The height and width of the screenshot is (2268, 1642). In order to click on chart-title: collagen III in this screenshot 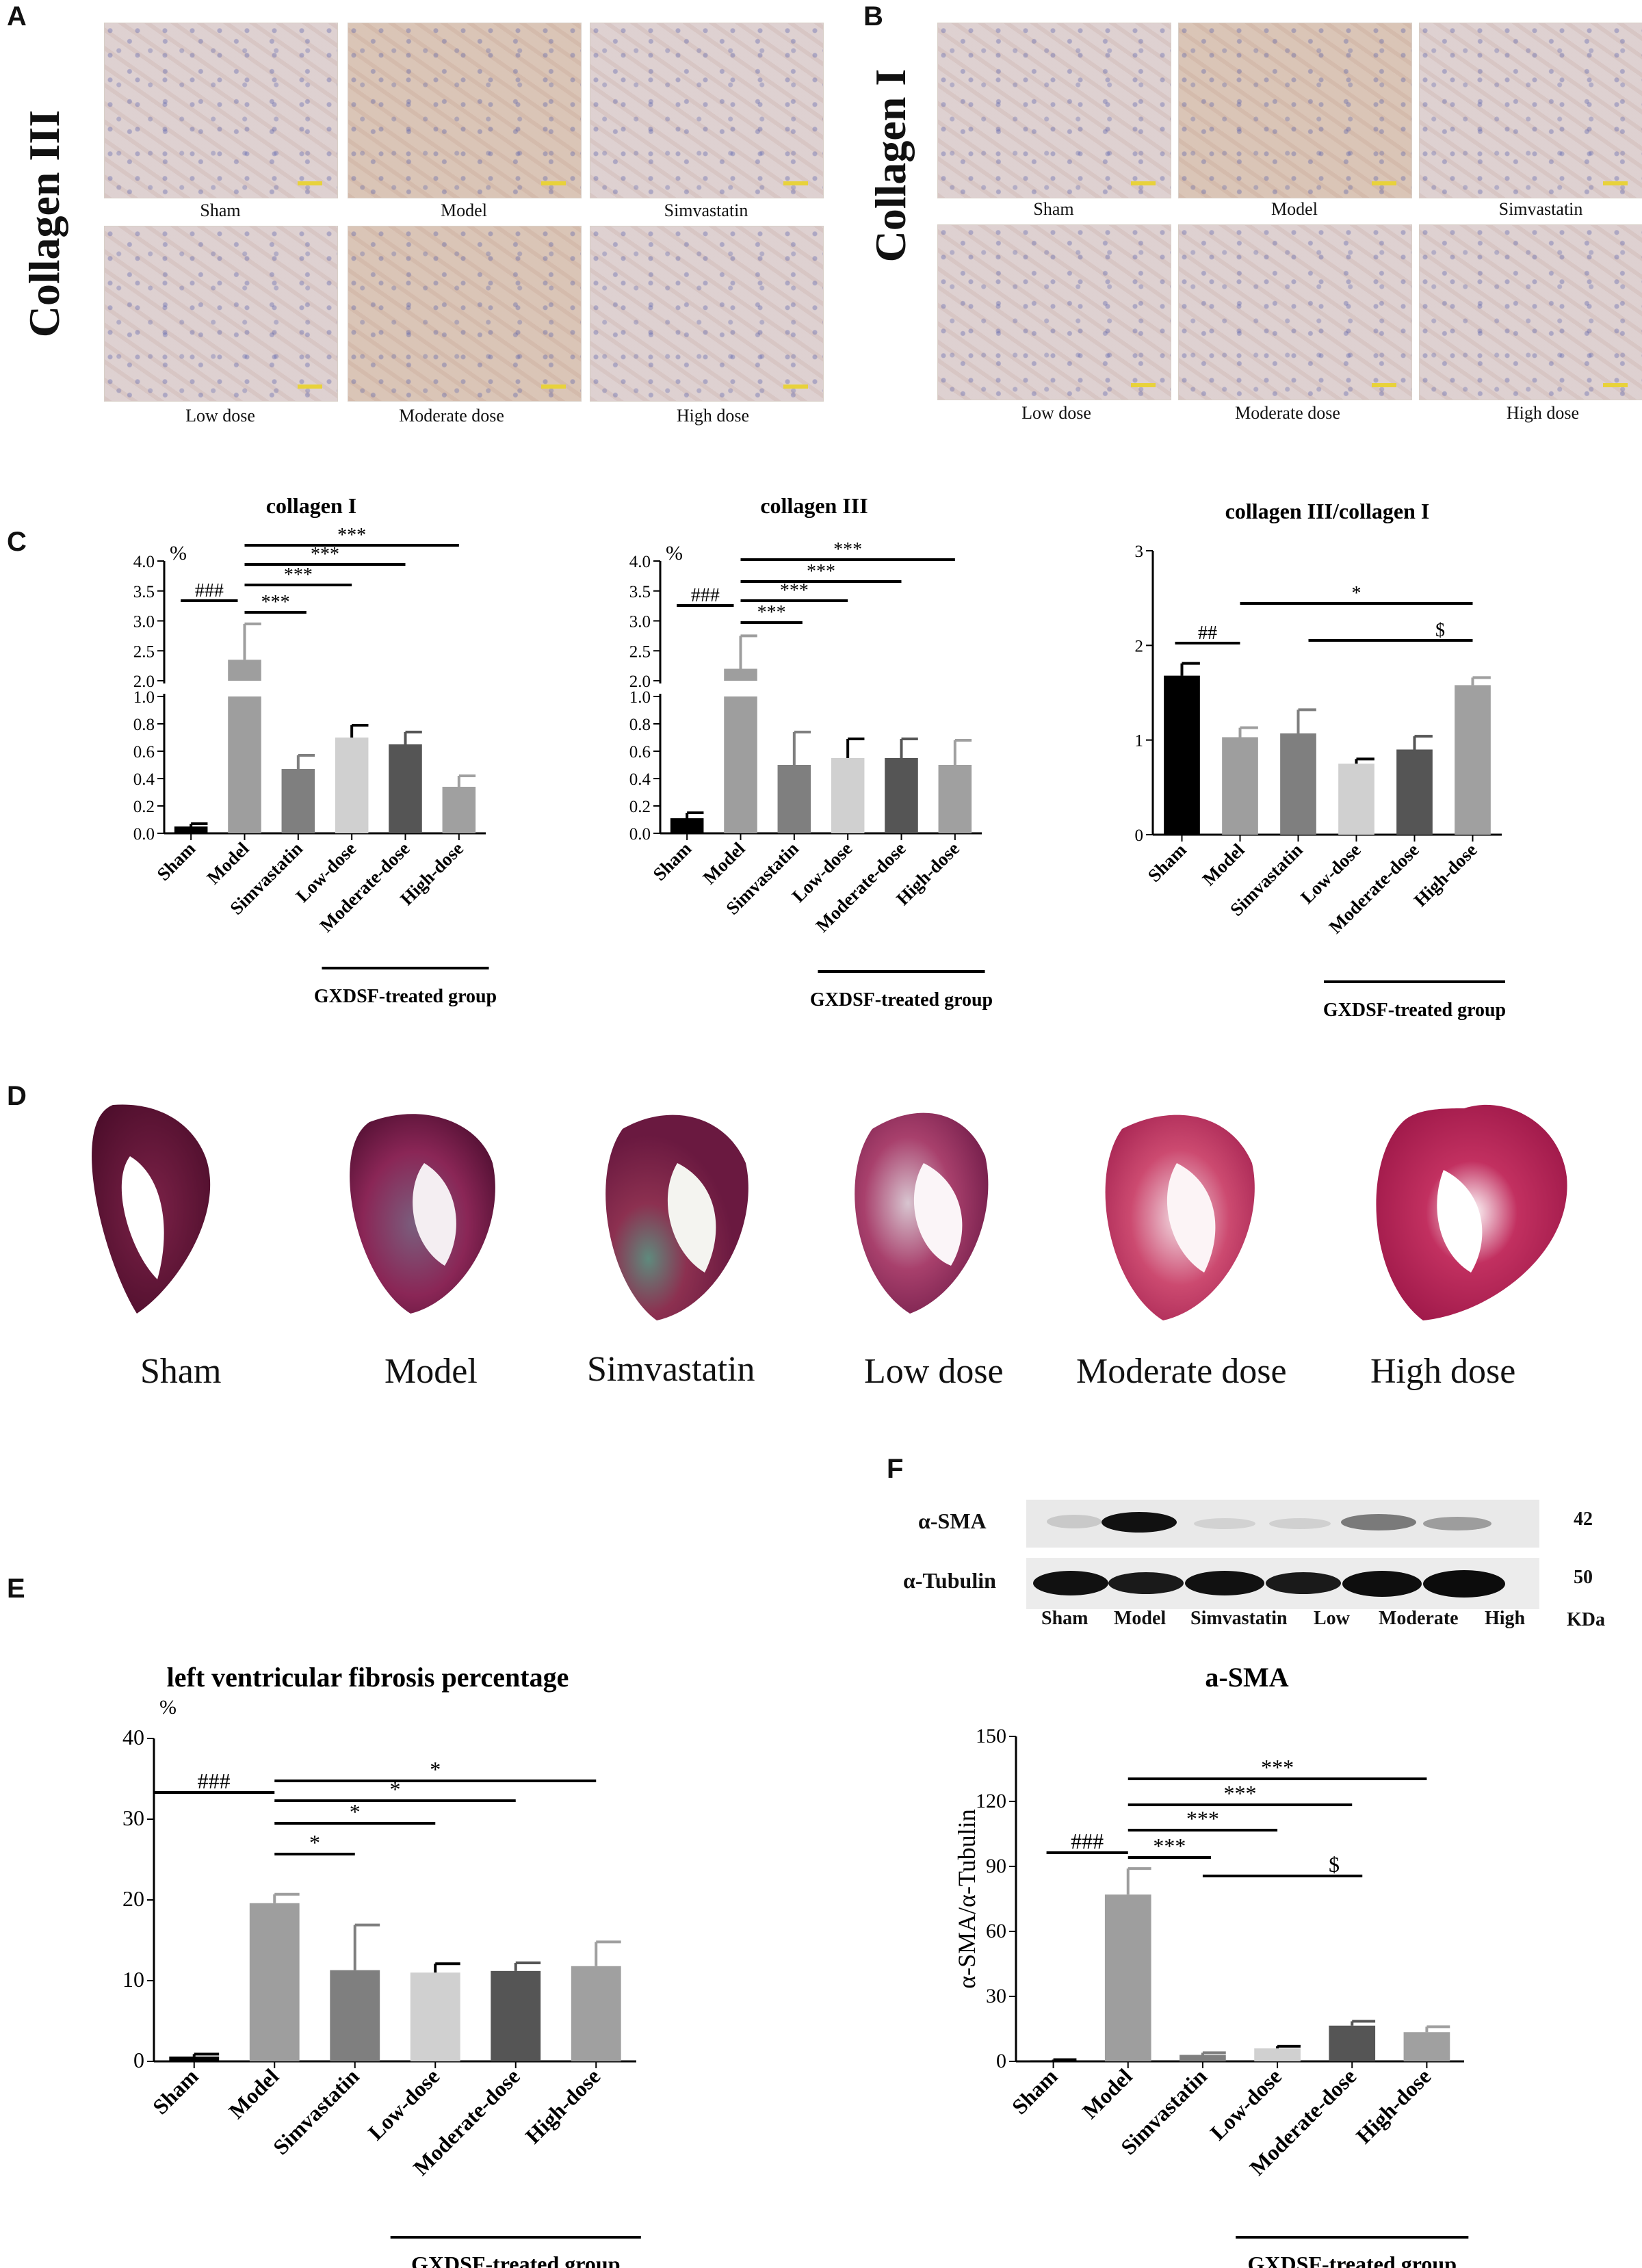, I will do `click(814, 505)`.